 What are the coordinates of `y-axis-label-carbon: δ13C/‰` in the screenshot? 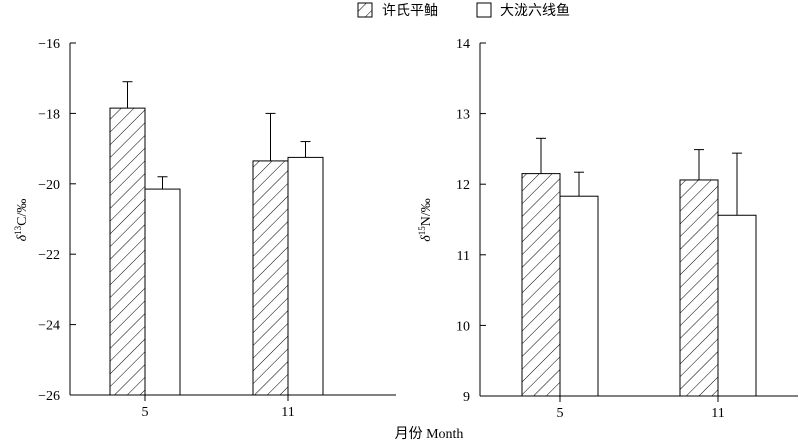 It's located at (21, 220).